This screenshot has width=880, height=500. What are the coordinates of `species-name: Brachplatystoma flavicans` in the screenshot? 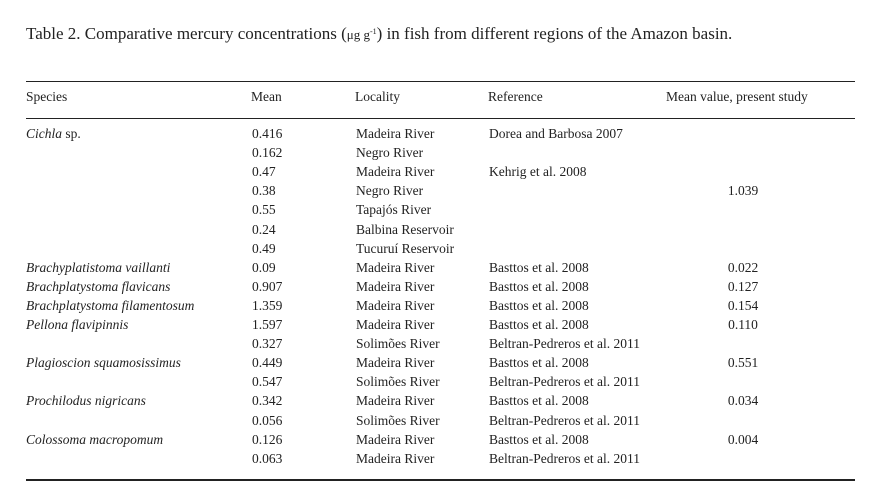 It's located at (98, 286).